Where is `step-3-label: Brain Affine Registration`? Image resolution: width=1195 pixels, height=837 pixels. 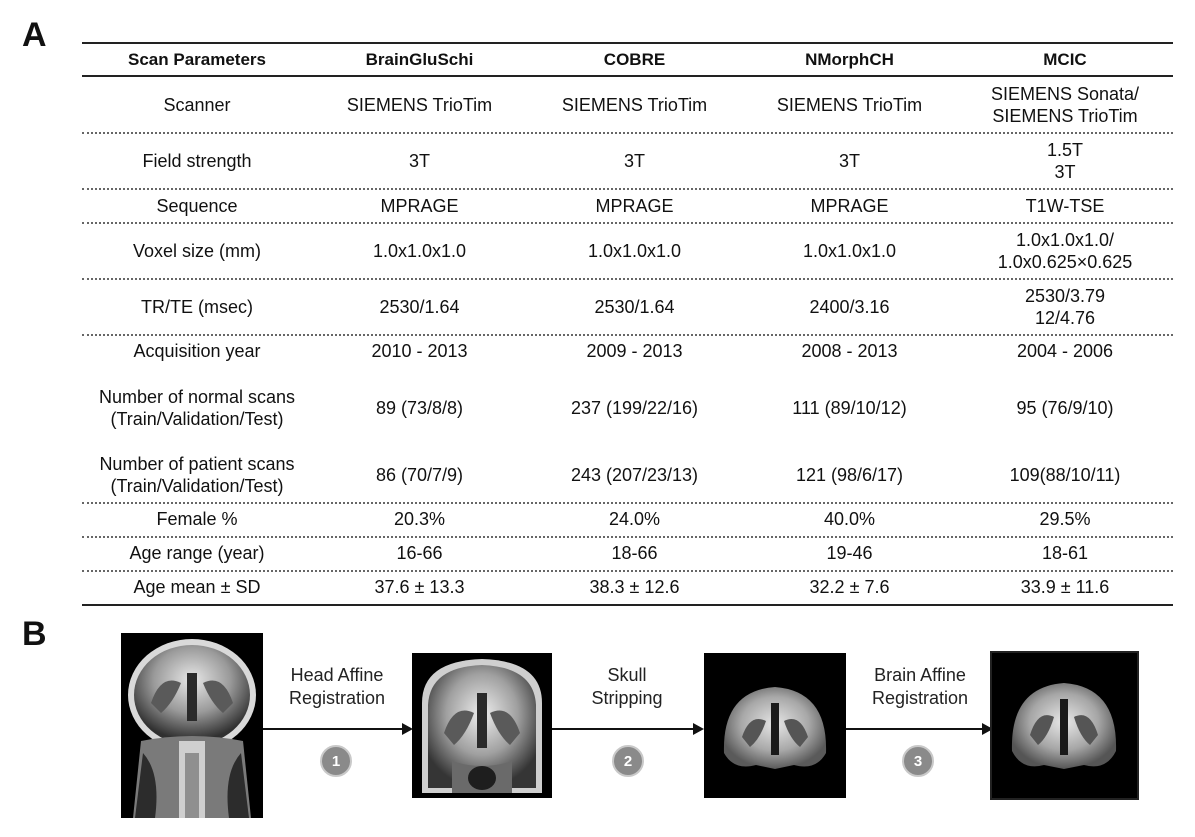 step-3-label: Brain Affine Registration is located at coordinates (920, 686).